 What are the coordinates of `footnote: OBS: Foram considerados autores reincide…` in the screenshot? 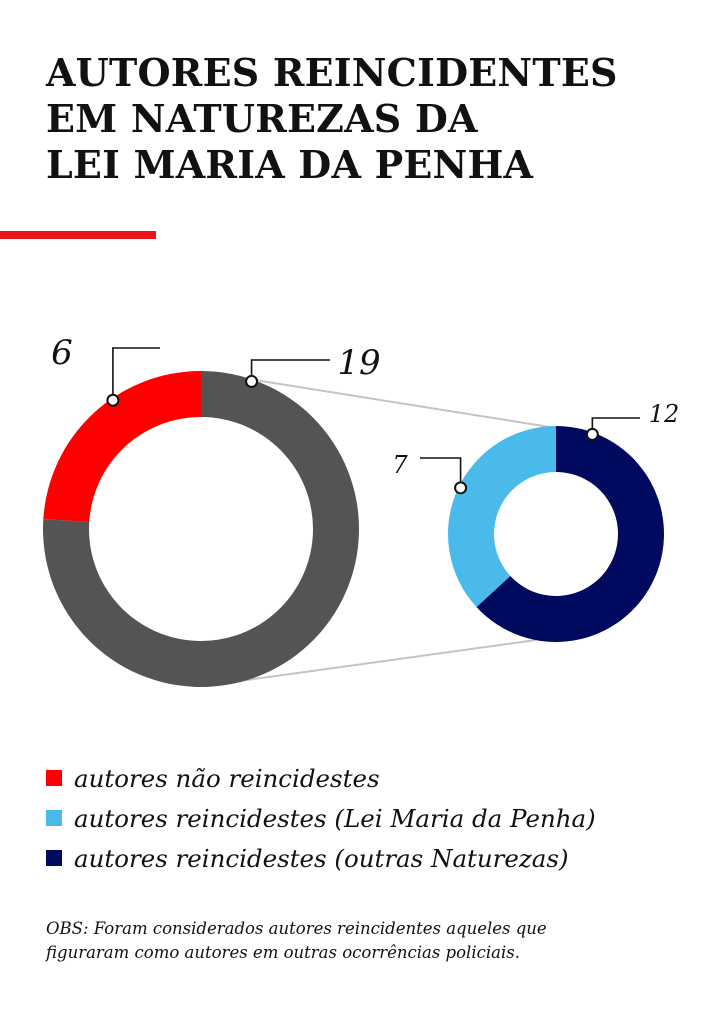 It's located at (366, 941).